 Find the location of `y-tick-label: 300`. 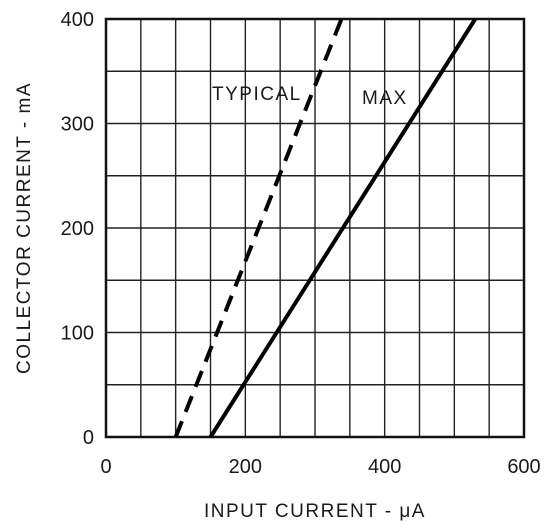

y-tick-label: 300 is located at coordinates (77, 125).